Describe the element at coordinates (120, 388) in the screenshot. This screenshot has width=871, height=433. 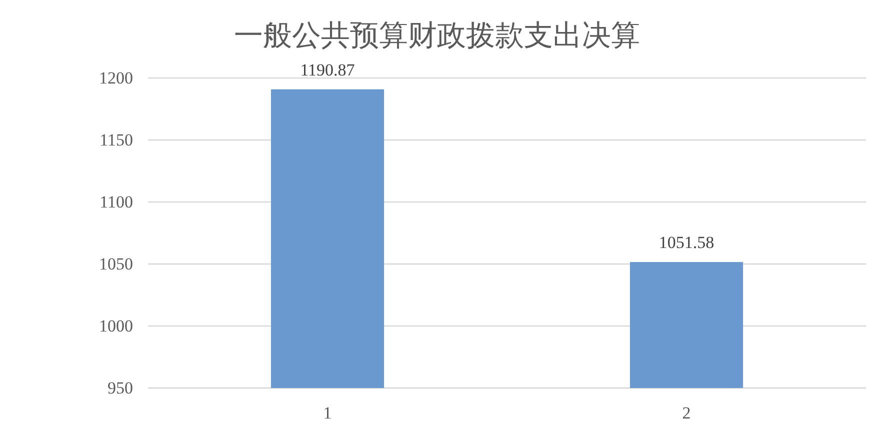
I see `y-tick-label: 950` at that location.